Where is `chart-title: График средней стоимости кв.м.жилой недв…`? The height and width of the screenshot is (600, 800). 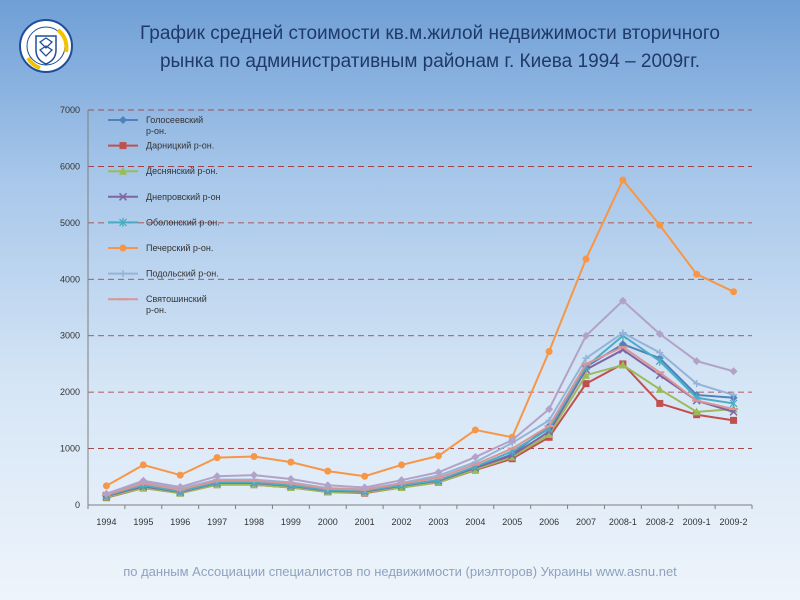
chart-title: График средней стоимости кв.м.жилой недв… is located at coordinates (430, 48).